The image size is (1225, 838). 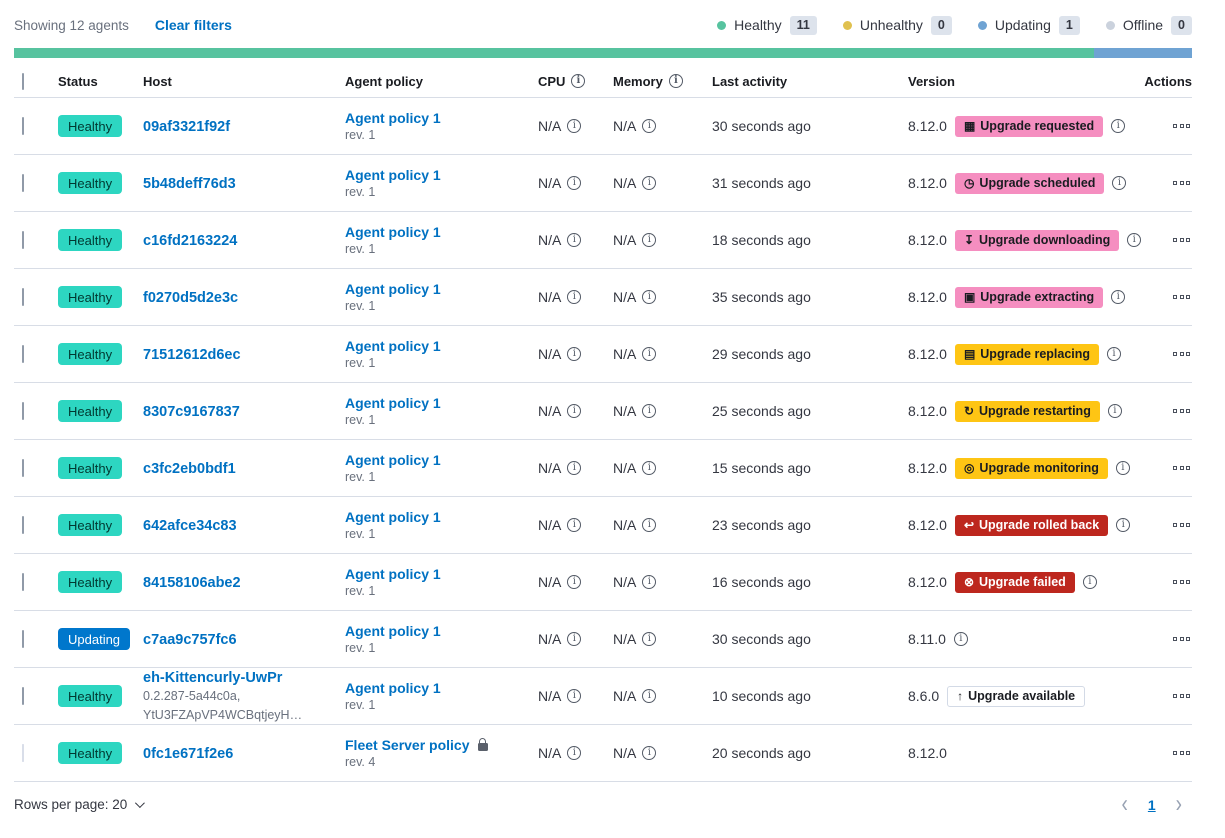 I want to click on host-link: f0270d5d2e3c, so click(x=191, y=297).